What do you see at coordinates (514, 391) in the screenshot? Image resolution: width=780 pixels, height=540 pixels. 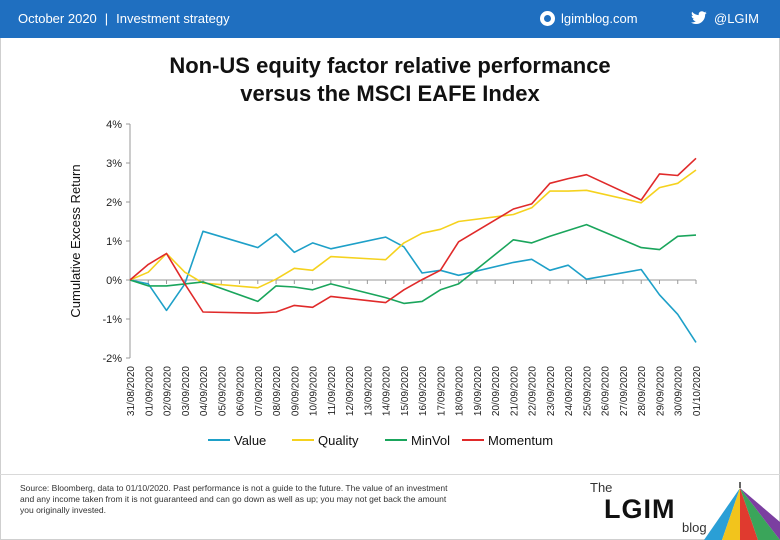 I see `x-tick-label: 21/09/2020` at bounding box center [514, 391].